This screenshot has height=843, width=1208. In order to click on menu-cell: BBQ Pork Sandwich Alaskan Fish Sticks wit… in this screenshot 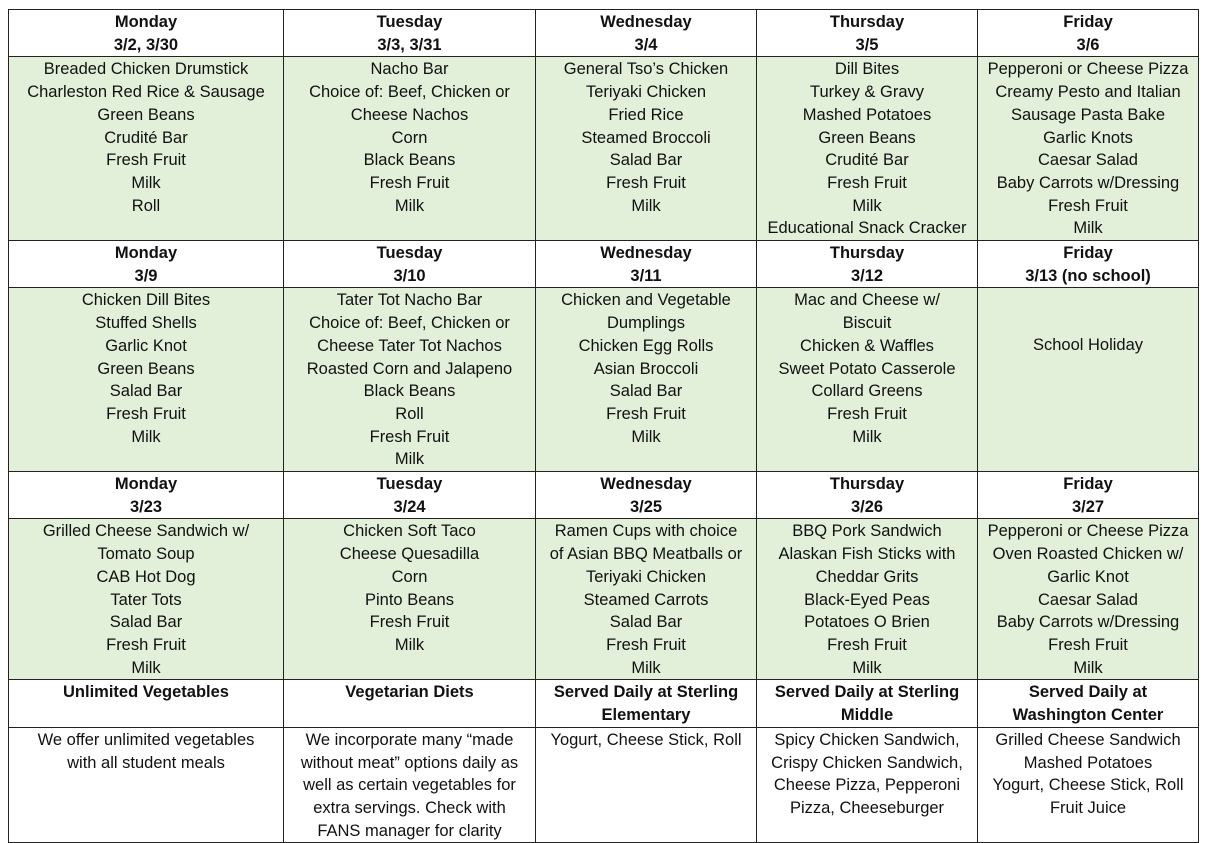, I will do `click(867, 599)`.